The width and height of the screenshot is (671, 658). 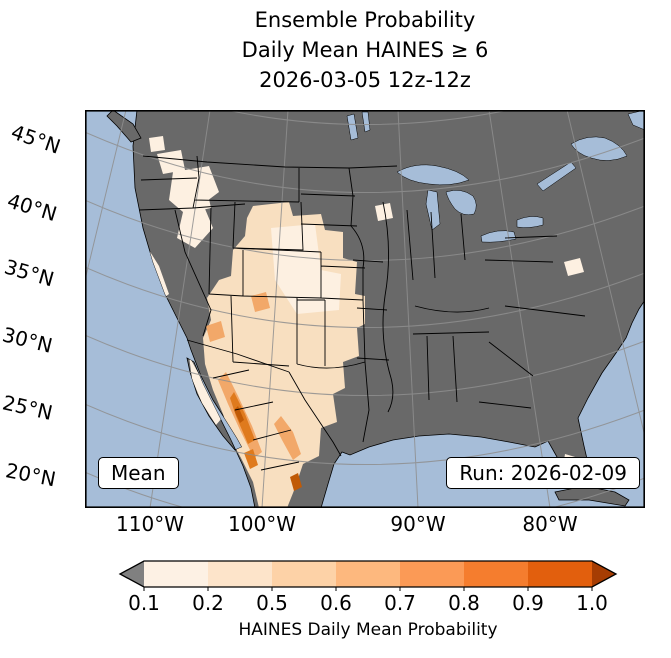 What do you see at coordinates (604, 574) in the screenshot?
I see `colorbar-over-arrow` at bounding box center [604, 574].